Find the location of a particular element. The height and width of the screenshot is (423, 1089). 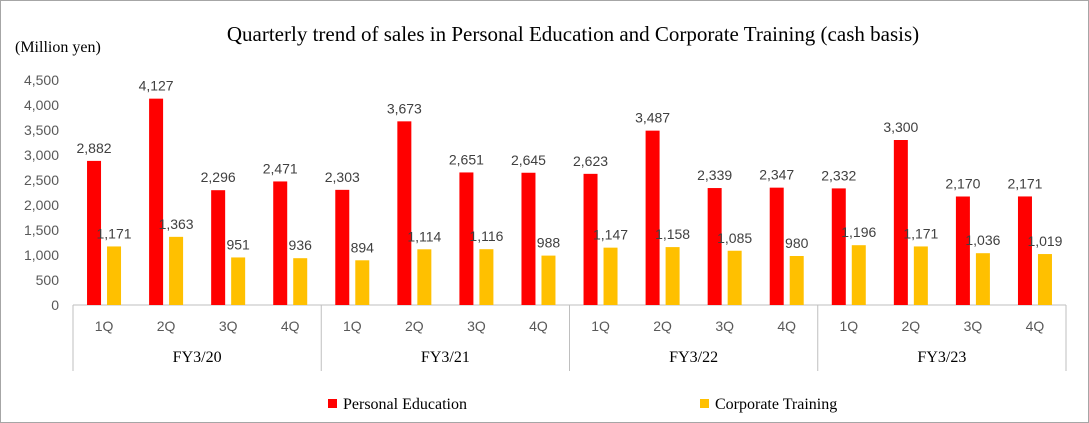

data-label: 1,147 is located at coordinates (610, 235).